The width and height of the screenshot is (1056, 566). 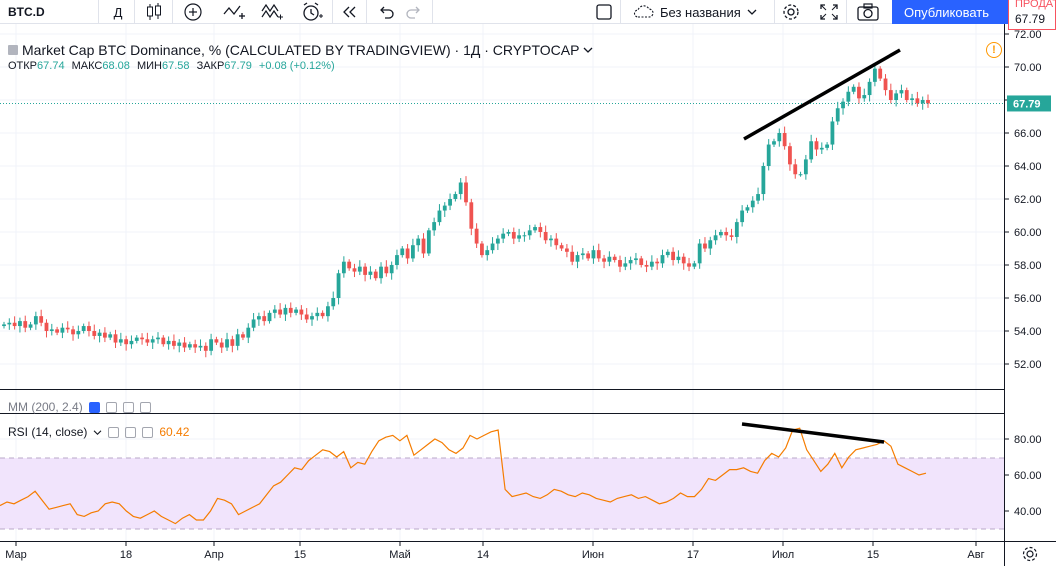 I want to click on replay-icon, so click(x=350, y=12).